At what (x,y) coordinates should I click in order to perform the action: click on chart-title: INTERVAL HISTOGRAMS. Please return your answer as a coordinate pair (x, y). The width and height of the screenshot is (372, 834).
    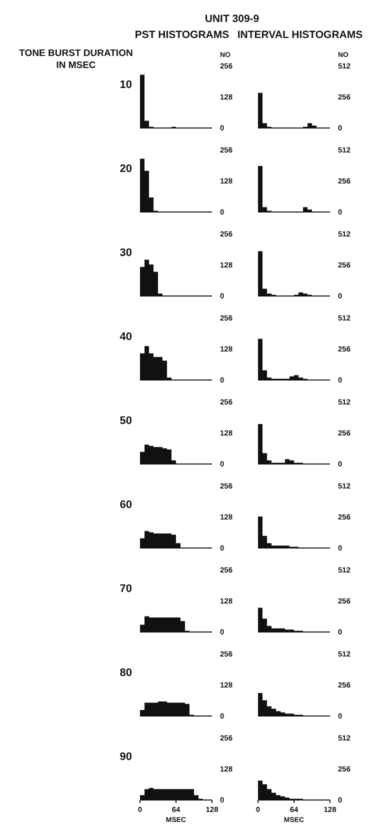
    Looking at the image, I should click on (300, 35).